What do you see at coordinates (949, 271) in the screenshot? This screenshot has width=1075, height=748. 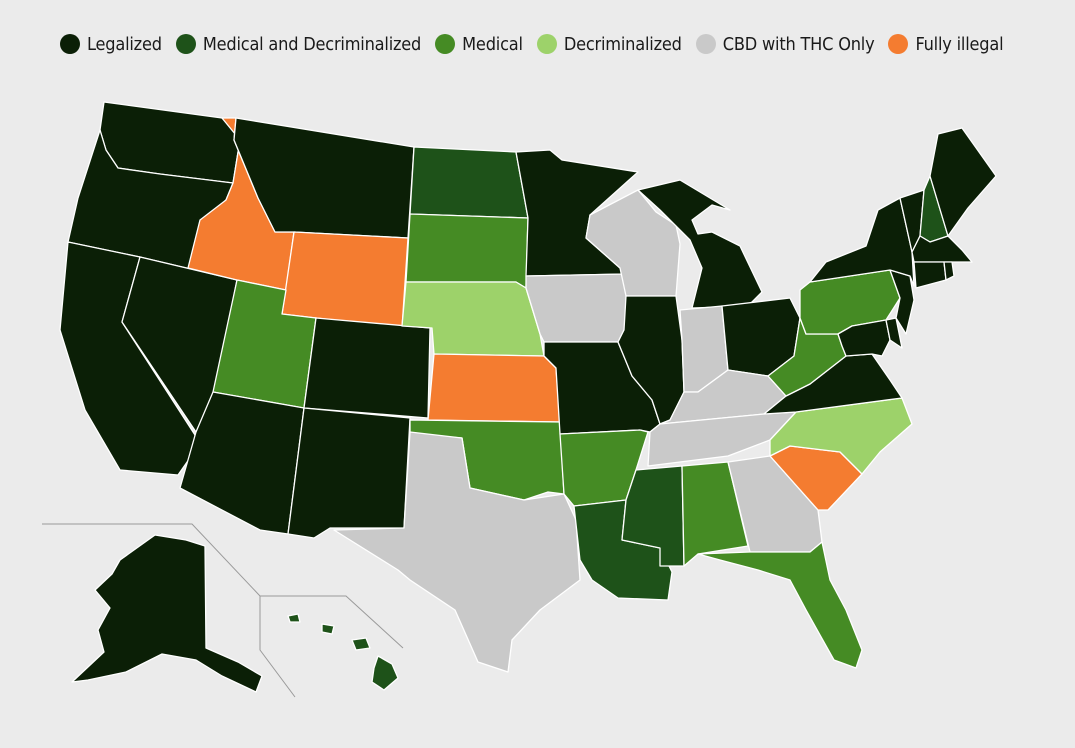 I see `state-rhode-island` at bounding box center [949, 271].